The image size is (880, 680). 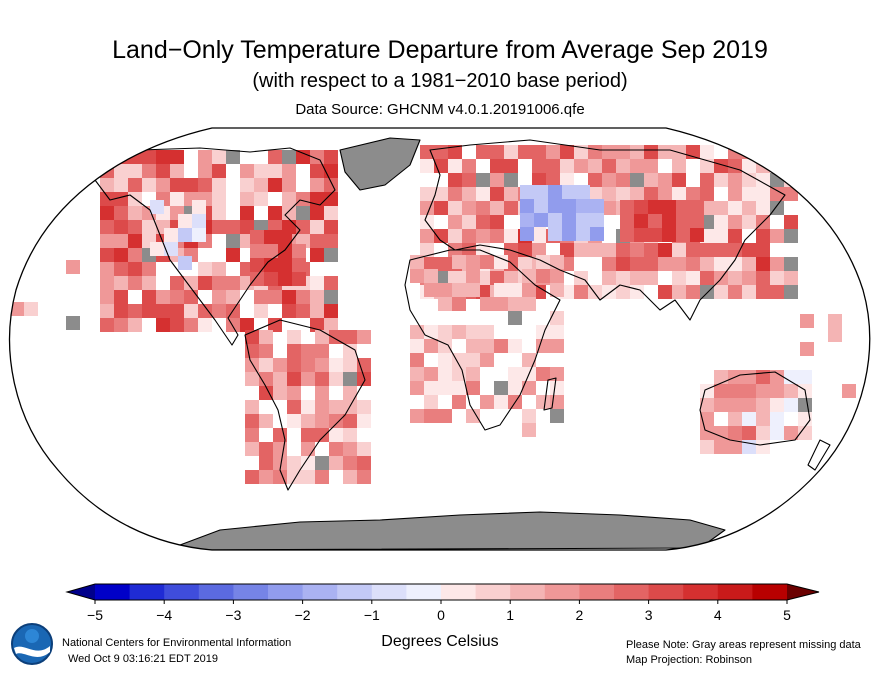 What do you see at coordinates (605, 230) in the screenshot?
I see `eurasia-outline` at bounding box center [605, 230].